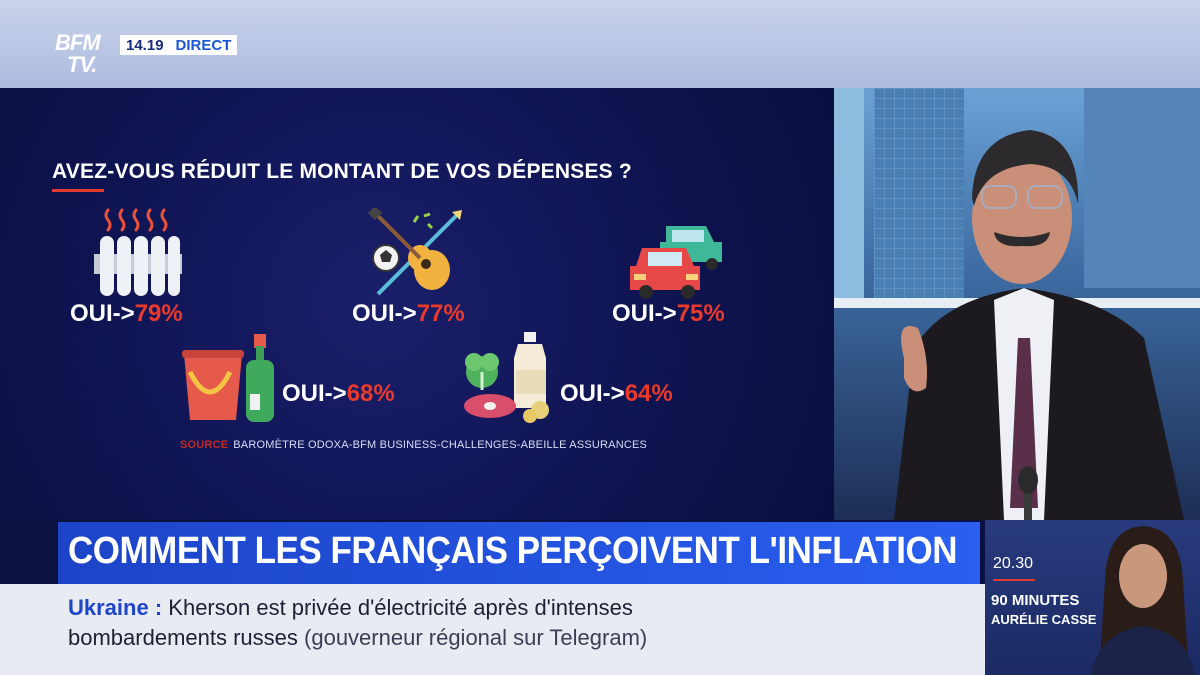 The width and height of the screenshot is (1200, 675). Describe the element at coordinates (1143, 600) in the screenshot. I see `host-portrait` at that location.